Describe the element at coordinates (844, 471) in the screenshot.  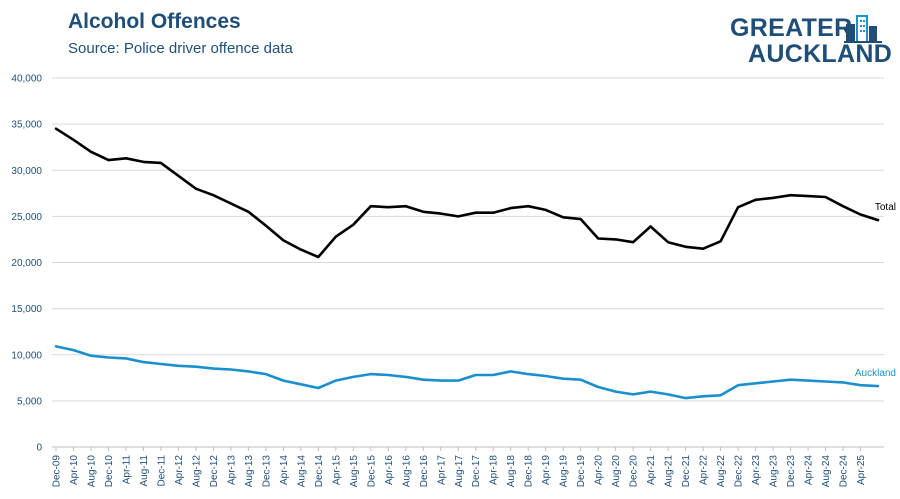
I see `x-tick-label: Dec-24` at that location.